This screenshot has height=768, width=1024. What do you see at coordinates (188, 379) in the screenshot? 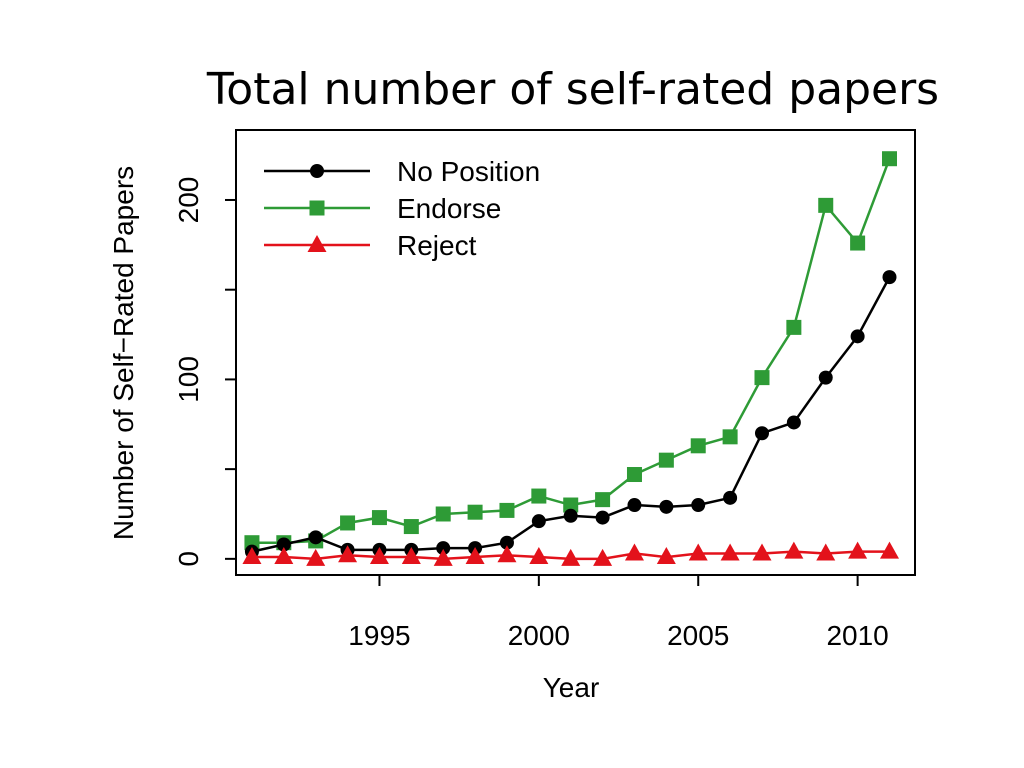
I see `y-tick-label: 100` at bounding box center [188, 379].